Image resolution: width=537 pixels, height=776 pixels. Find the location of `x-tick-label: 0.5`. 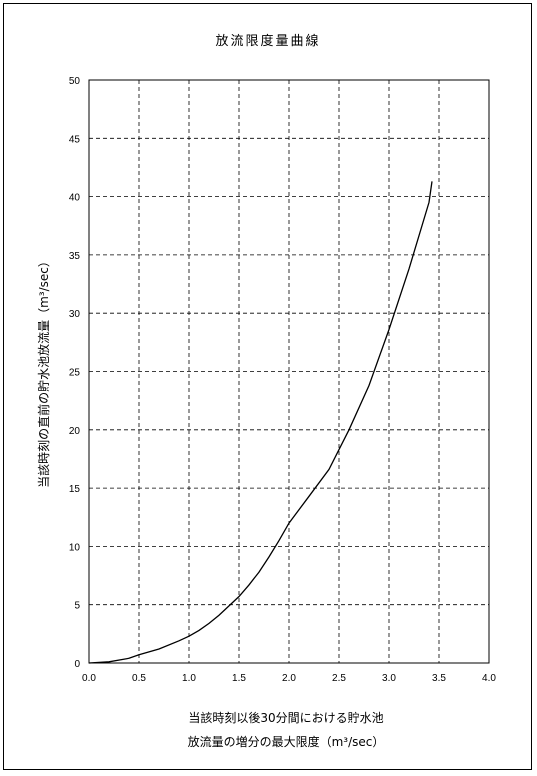

x-tick-label: 0.5 is located at coordinates (139, 678).